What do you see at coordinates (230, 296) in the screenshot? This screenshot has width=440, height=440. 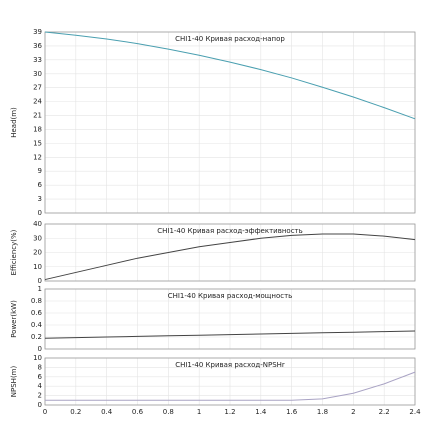 I see `chart-title: CHI1-40 Кривая расход-мощность` at bounding box center [230, 296].